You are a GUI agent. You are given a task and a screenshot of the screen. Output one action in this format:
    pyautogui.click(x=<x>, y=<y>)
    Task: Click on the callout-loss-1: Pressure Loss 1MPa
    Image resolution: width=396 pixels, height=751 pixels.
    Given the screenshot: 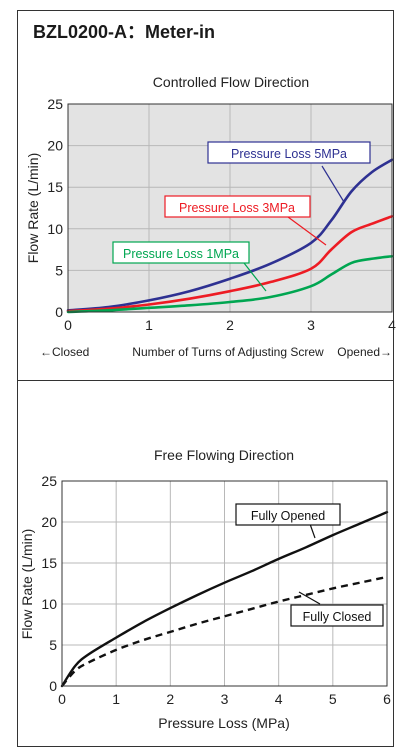 What is the action you would take?
    pyautogui.click(x=189, y=266)
    